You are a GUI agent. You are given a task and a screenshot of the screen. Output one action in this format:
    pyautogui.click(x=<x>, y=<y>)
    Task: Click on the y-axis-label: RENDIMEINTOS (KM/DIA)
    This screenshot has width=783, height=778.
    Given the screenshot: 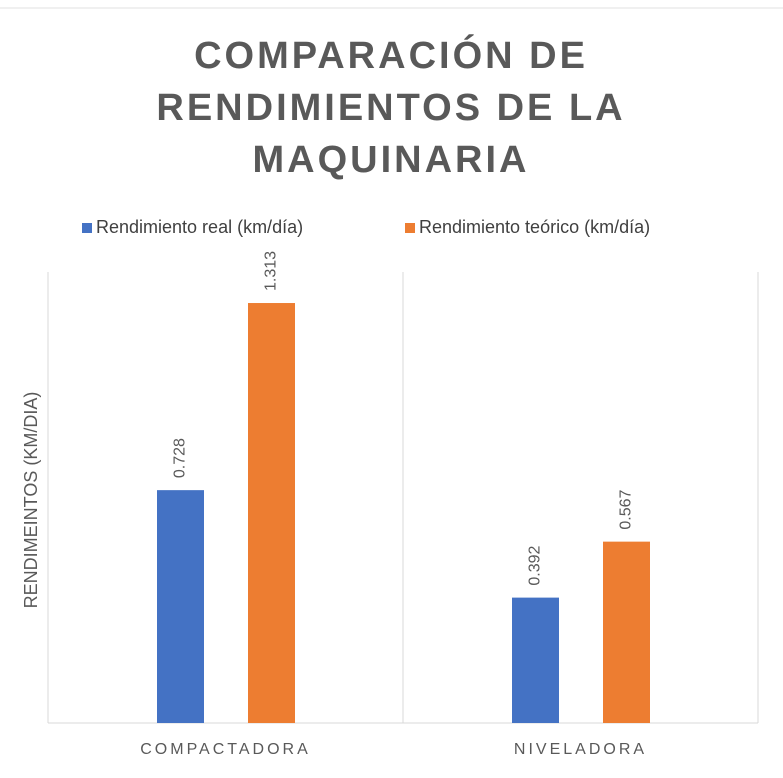 What is the action you would take?
    pyautogui.click(x=31, y=500)
    